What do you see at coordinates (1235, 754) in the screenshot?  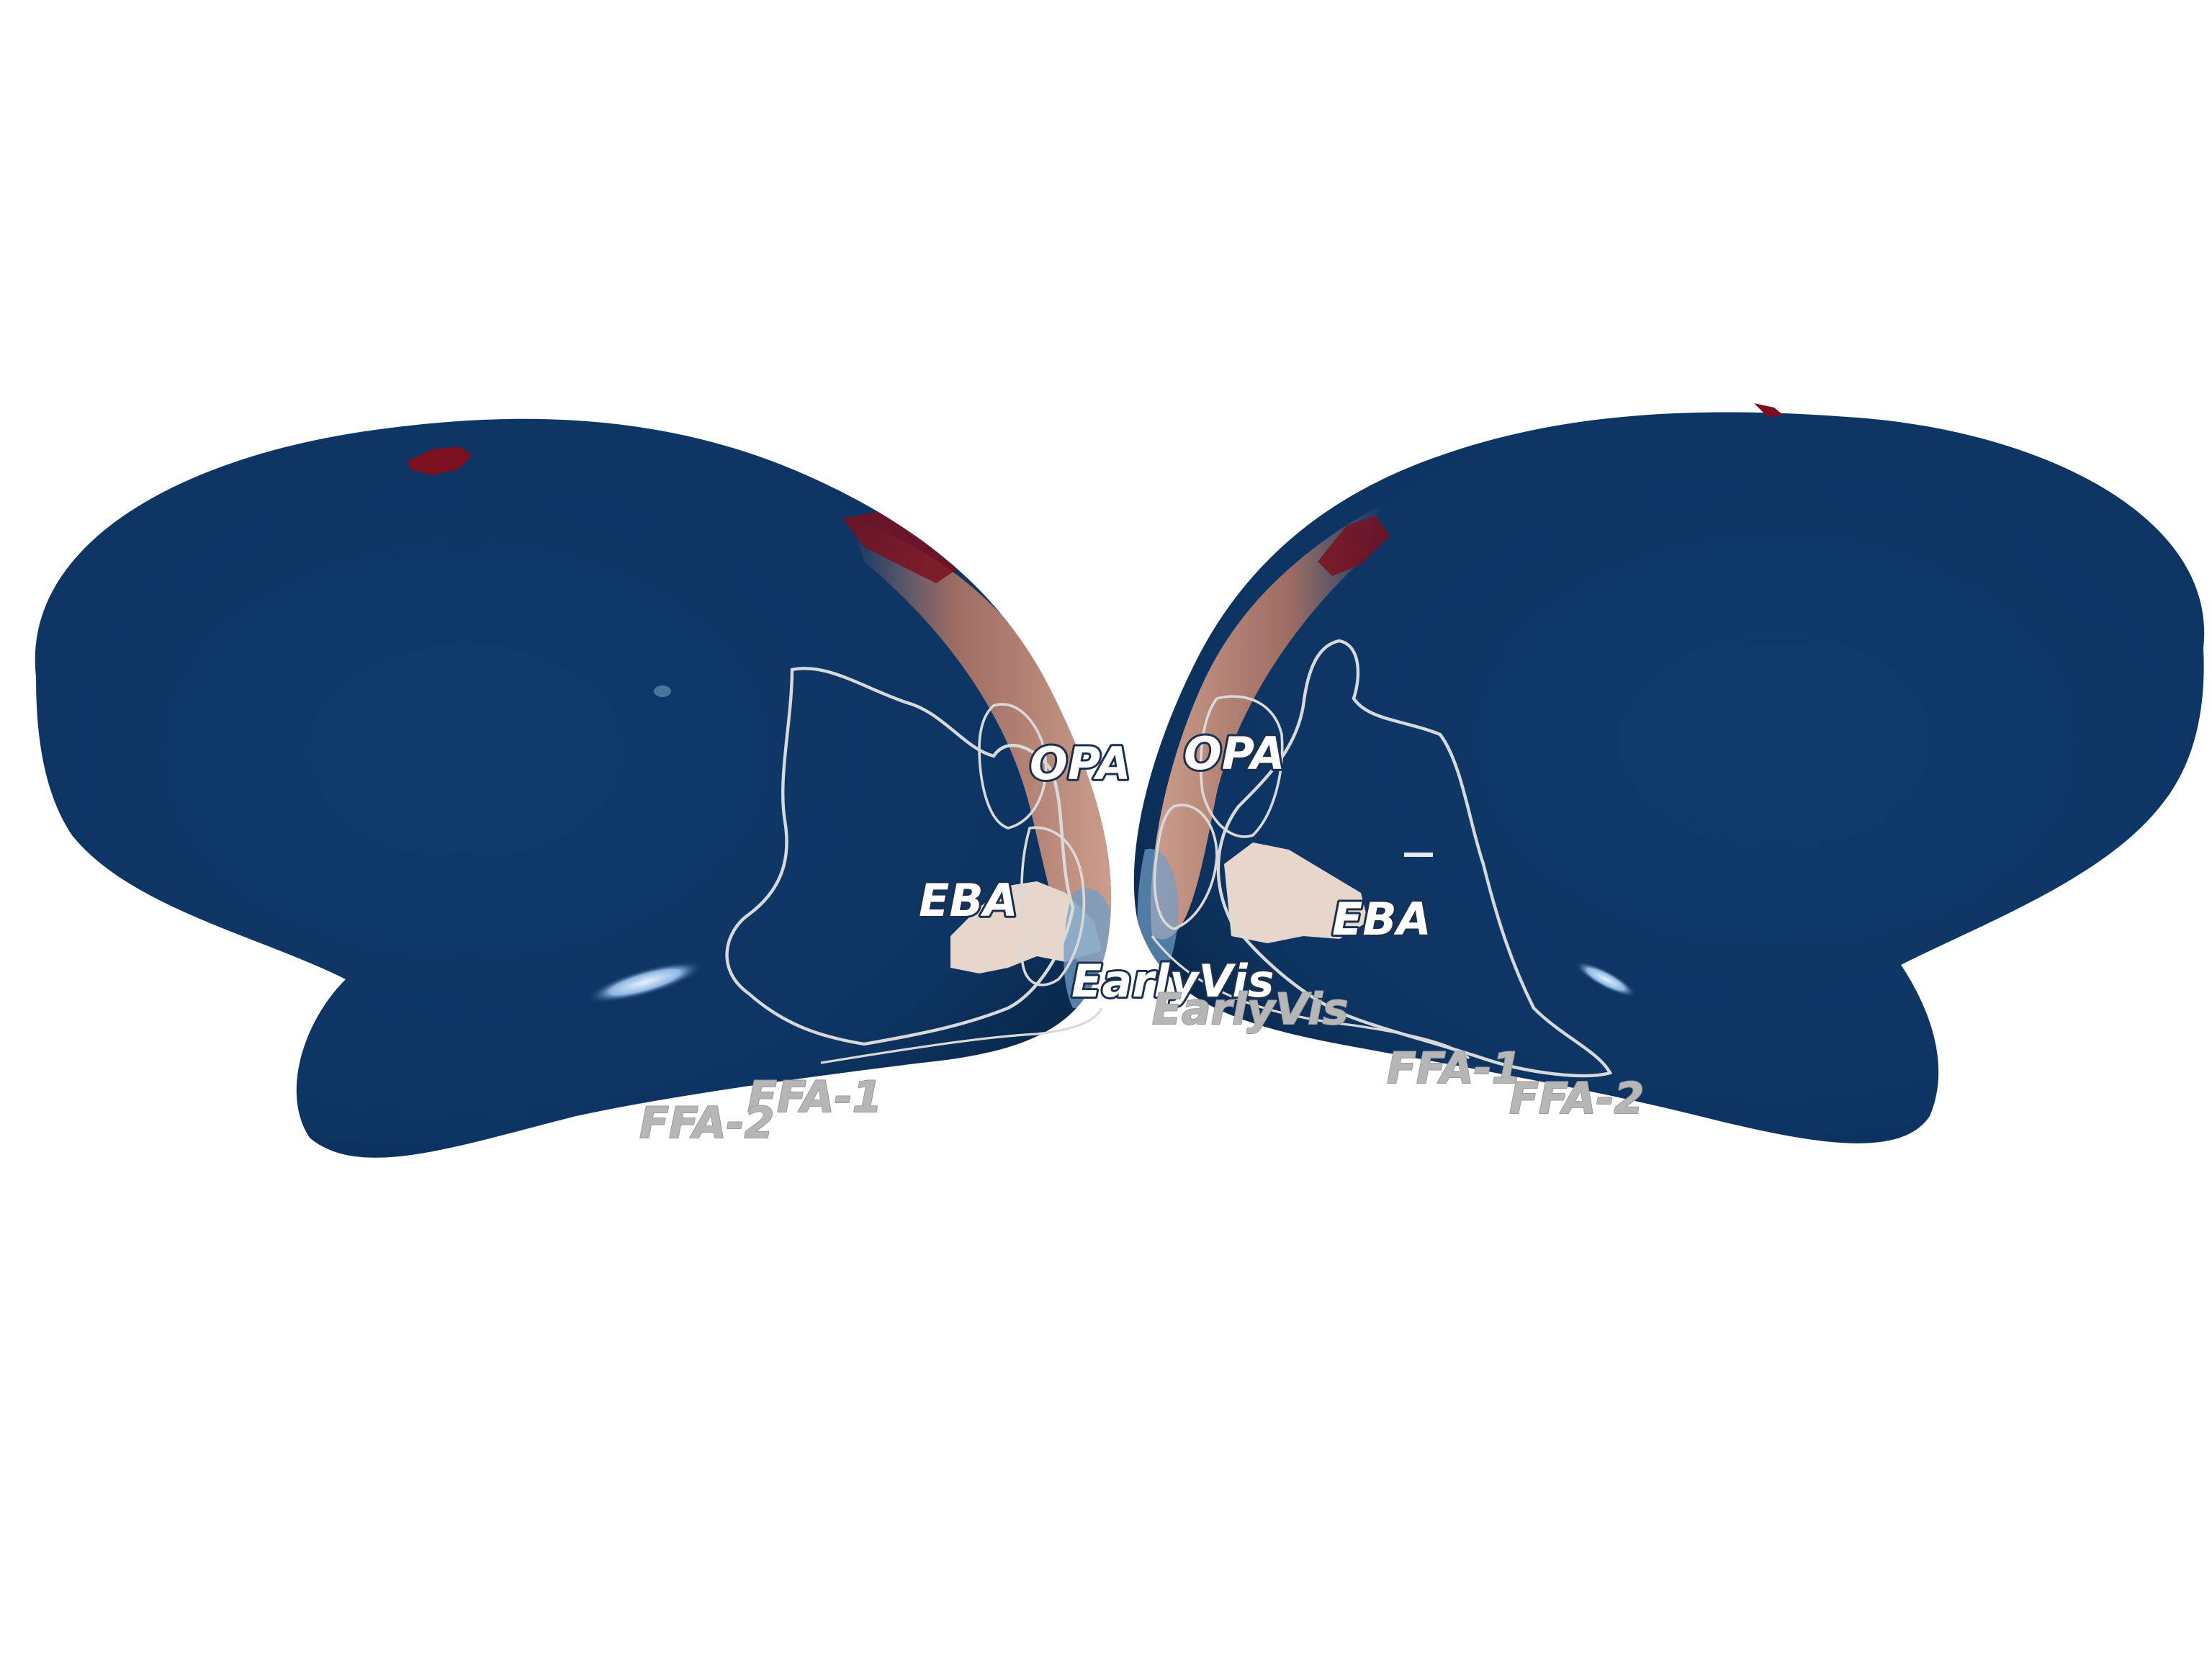 I see `right-label-opa: OPA` at bounding box center [1235, 754].